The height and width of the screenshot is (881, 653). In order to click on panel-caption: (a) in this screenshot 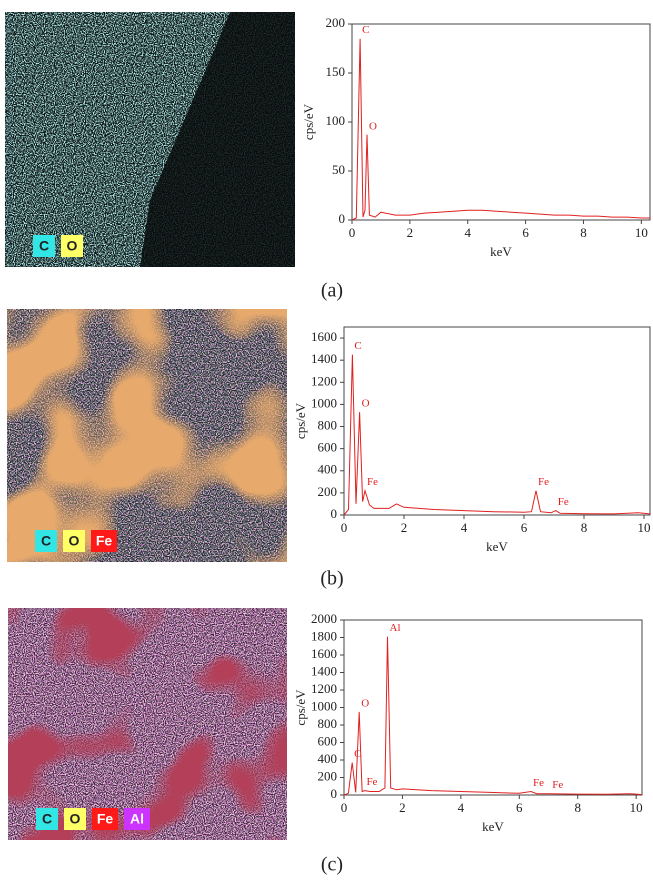, I will do `click(332, 291)`.